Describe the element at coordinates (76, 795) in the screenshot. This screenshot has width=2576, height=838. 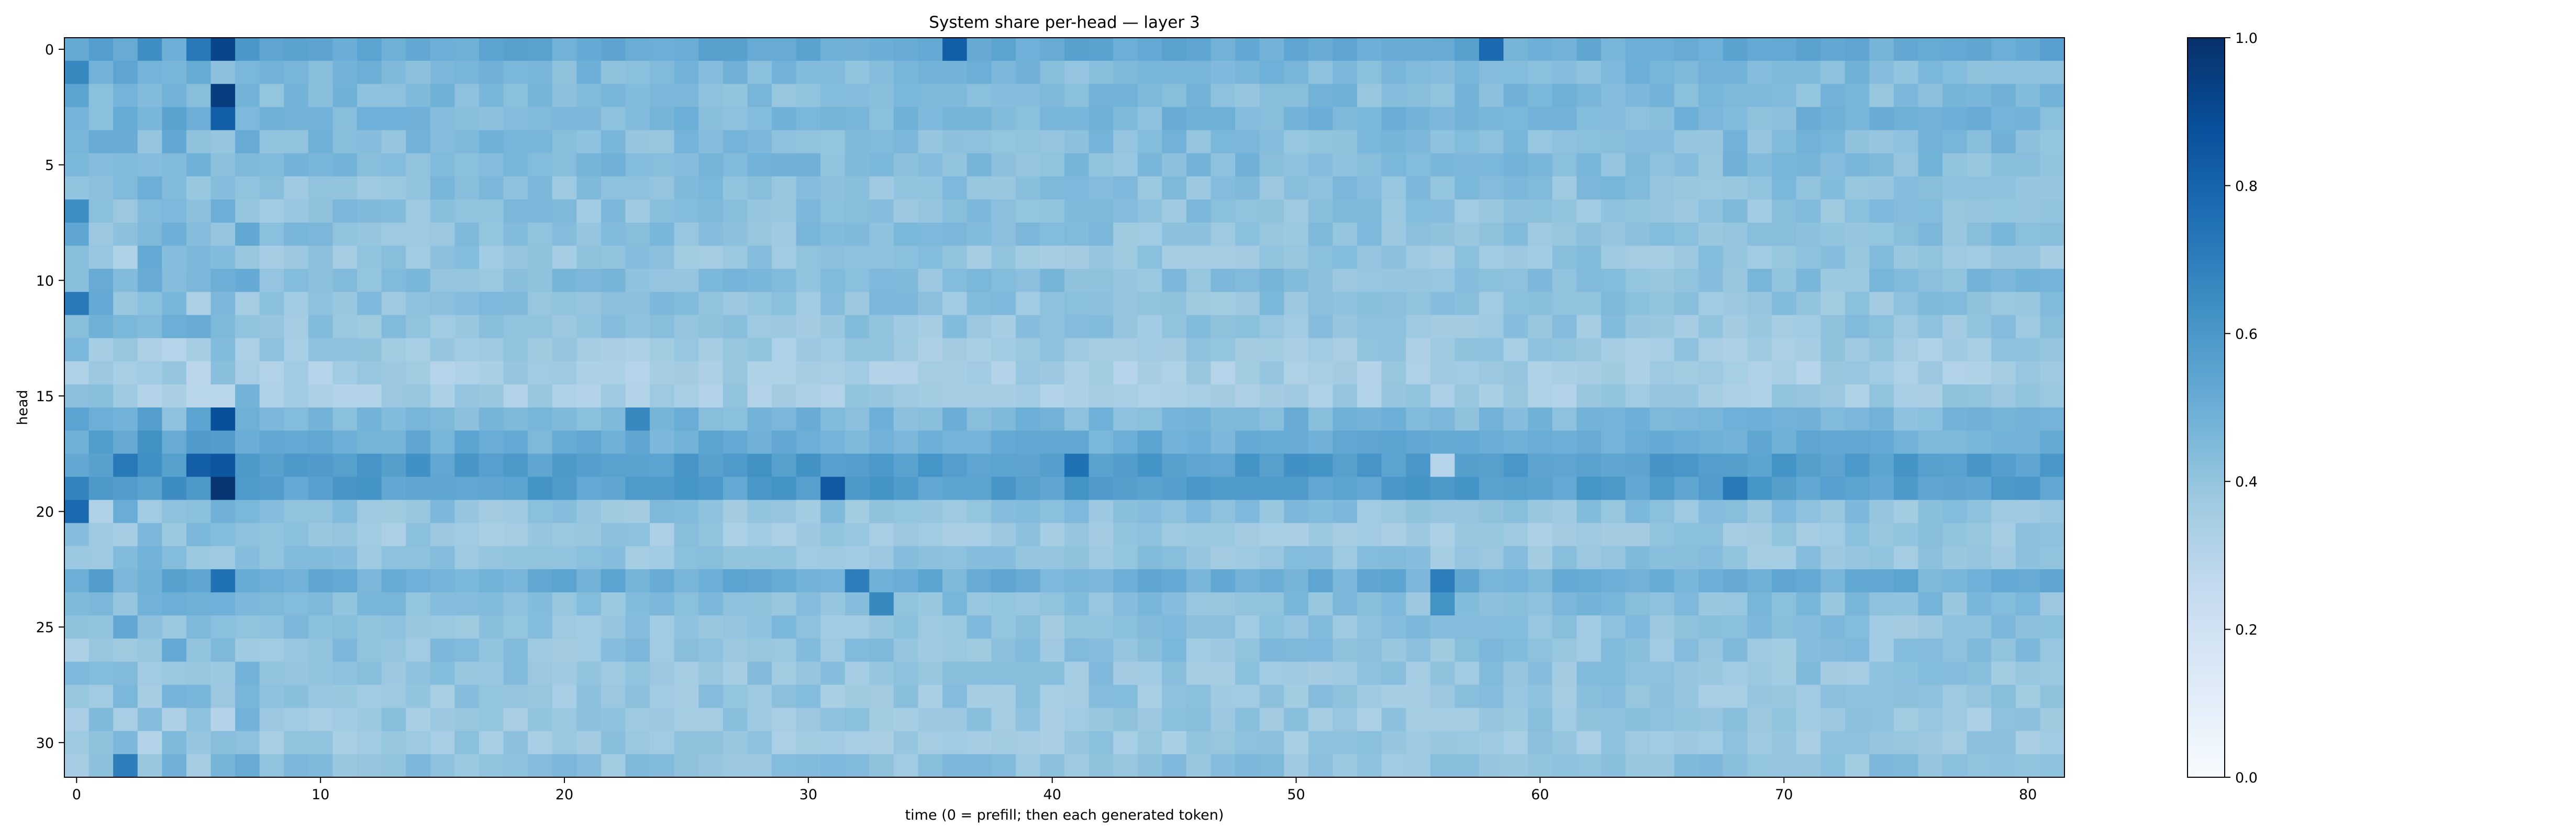
I see `x-tick-label: 0` at that location.